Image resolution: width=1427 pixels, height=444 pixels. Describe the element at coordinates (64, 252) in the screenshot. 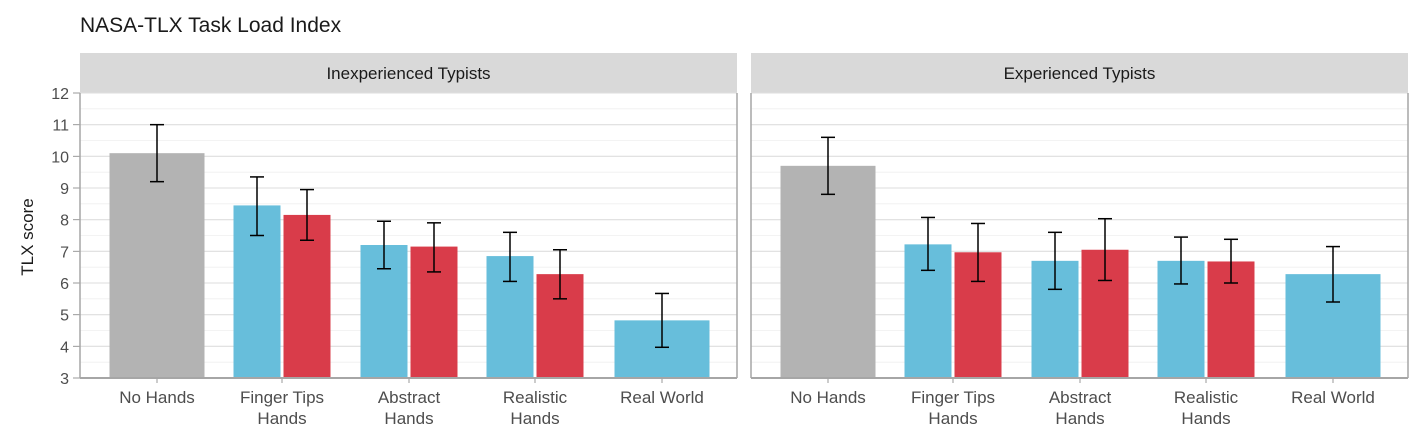

I see `y-tick-label: 7` at that location.